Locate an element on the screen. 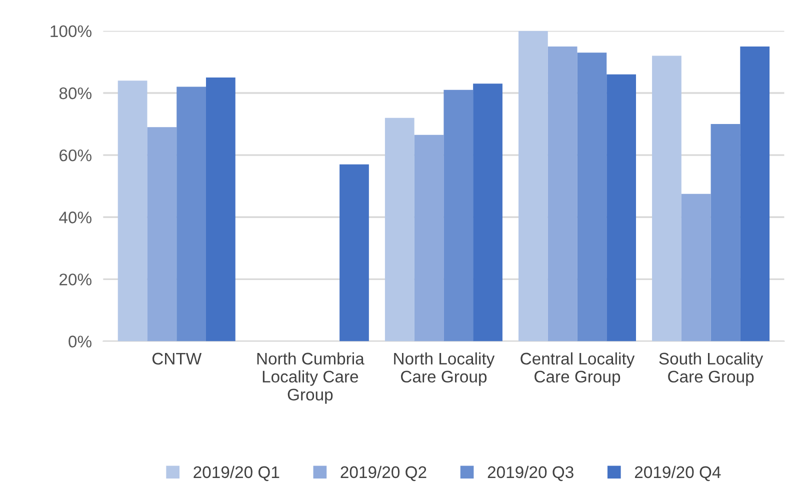 The image size is (806, 491). legend-label: 2019/20 Q2 is located at coordinates (383, 474).